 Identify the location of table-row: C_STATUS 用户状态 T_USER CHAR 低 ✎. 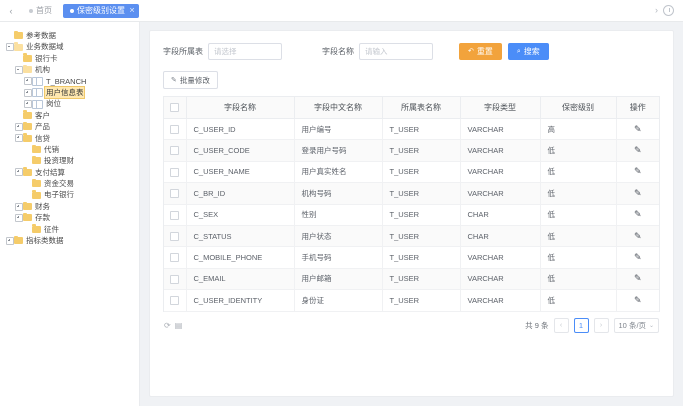
(412, 236).